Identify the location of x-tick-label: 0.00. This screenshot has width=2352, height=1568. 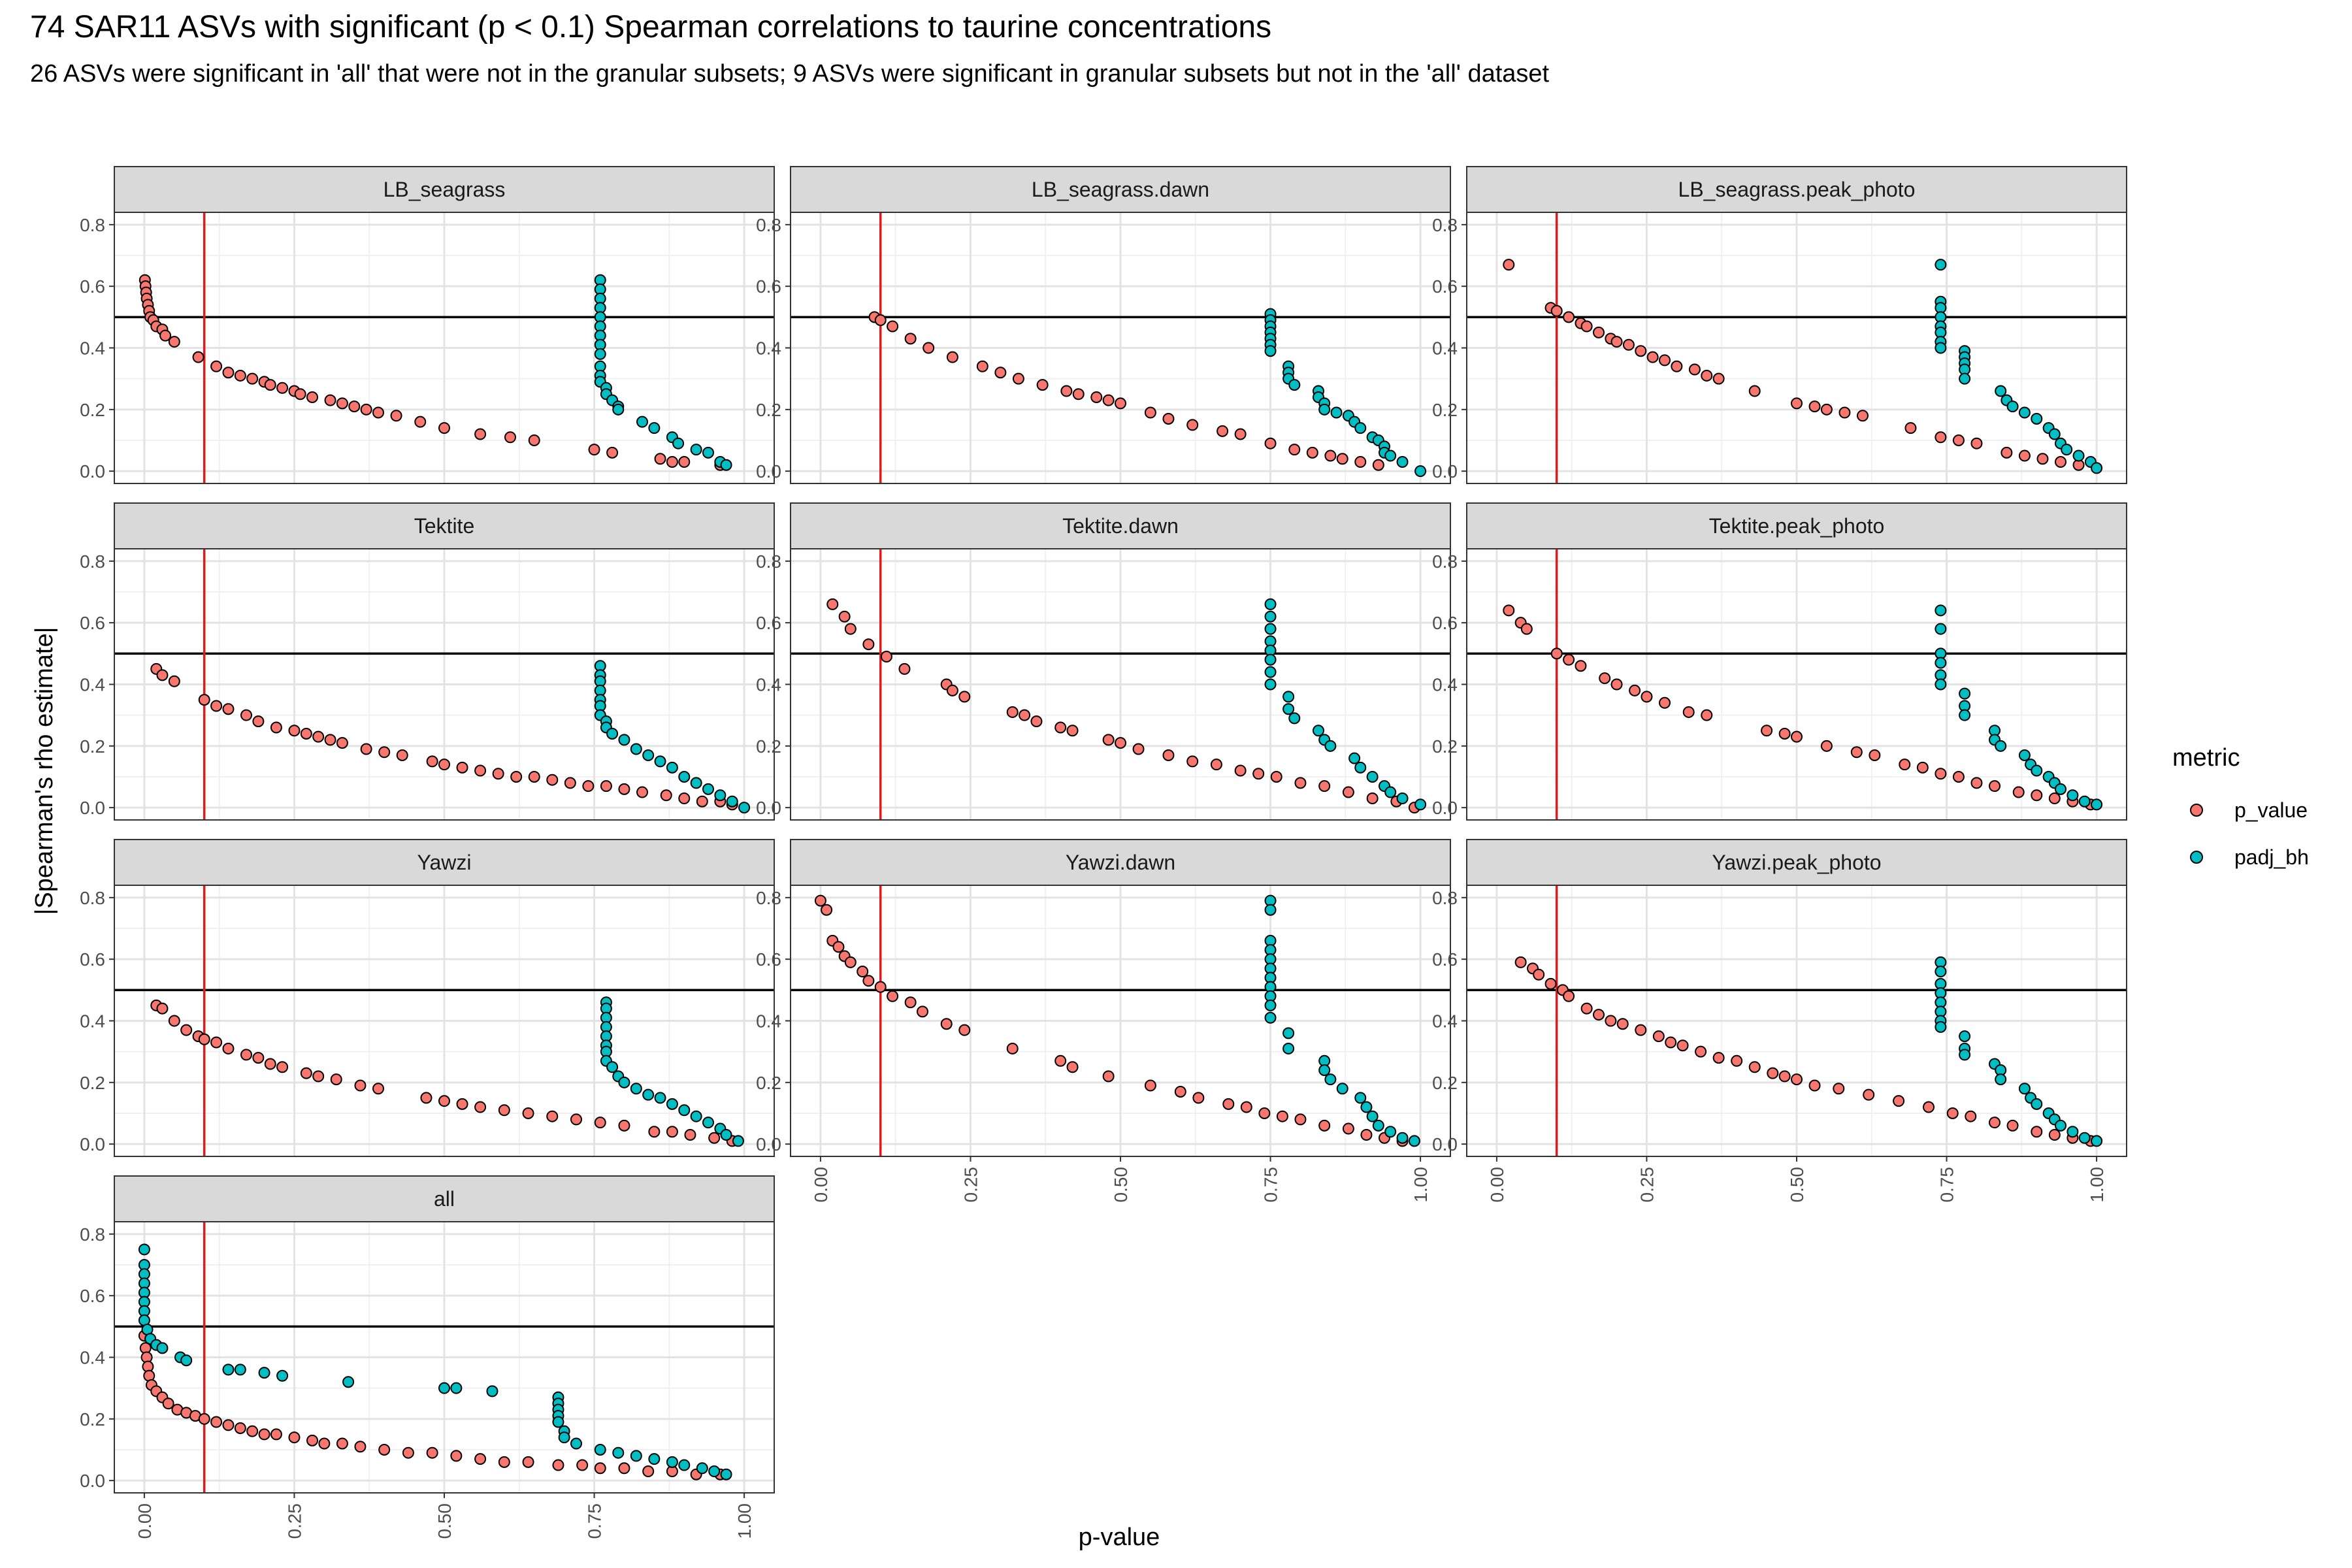
(145, 1521).